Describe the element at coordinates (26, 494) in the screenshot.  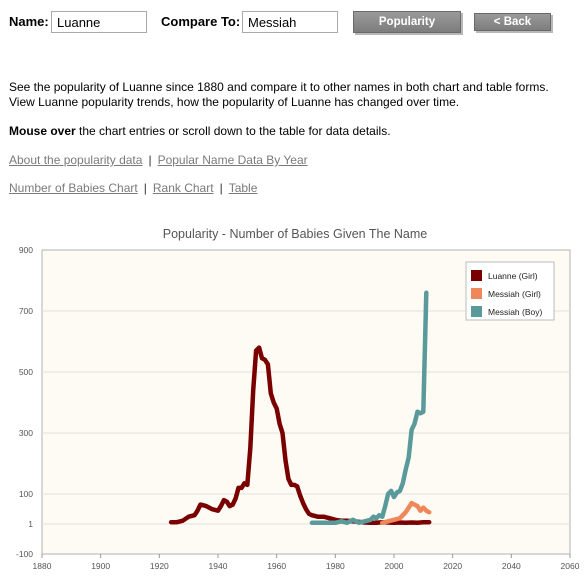
I see `y-tick-label: 100` at that location.